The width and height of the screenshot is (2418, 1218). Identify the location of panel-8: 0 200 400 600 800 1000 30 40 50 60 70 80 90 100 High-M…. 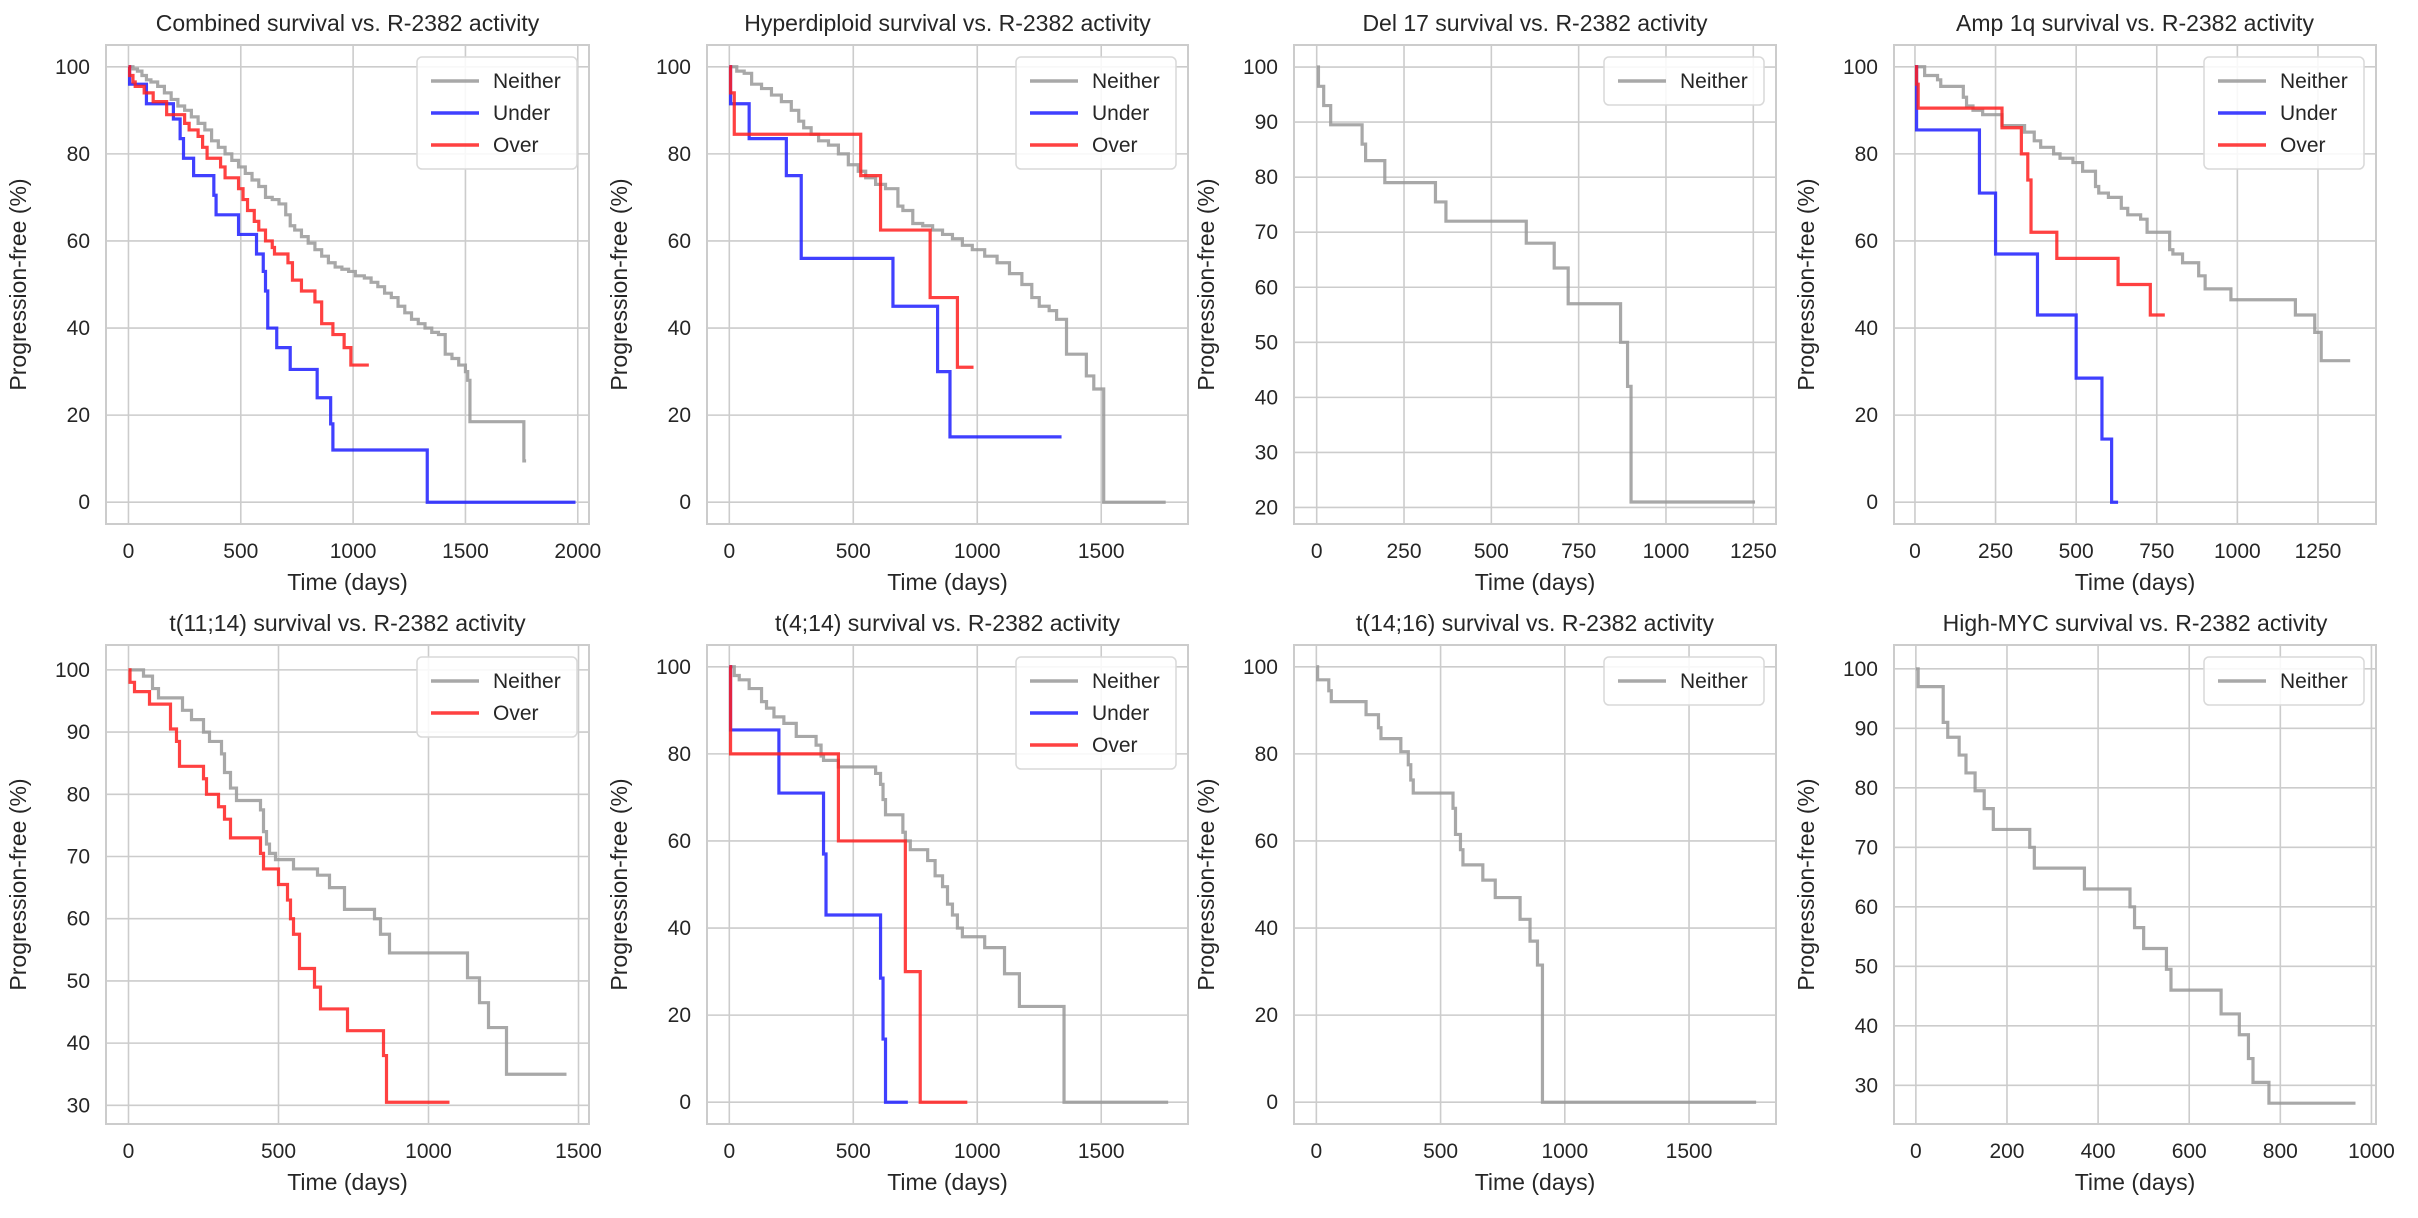
(2094, 902).